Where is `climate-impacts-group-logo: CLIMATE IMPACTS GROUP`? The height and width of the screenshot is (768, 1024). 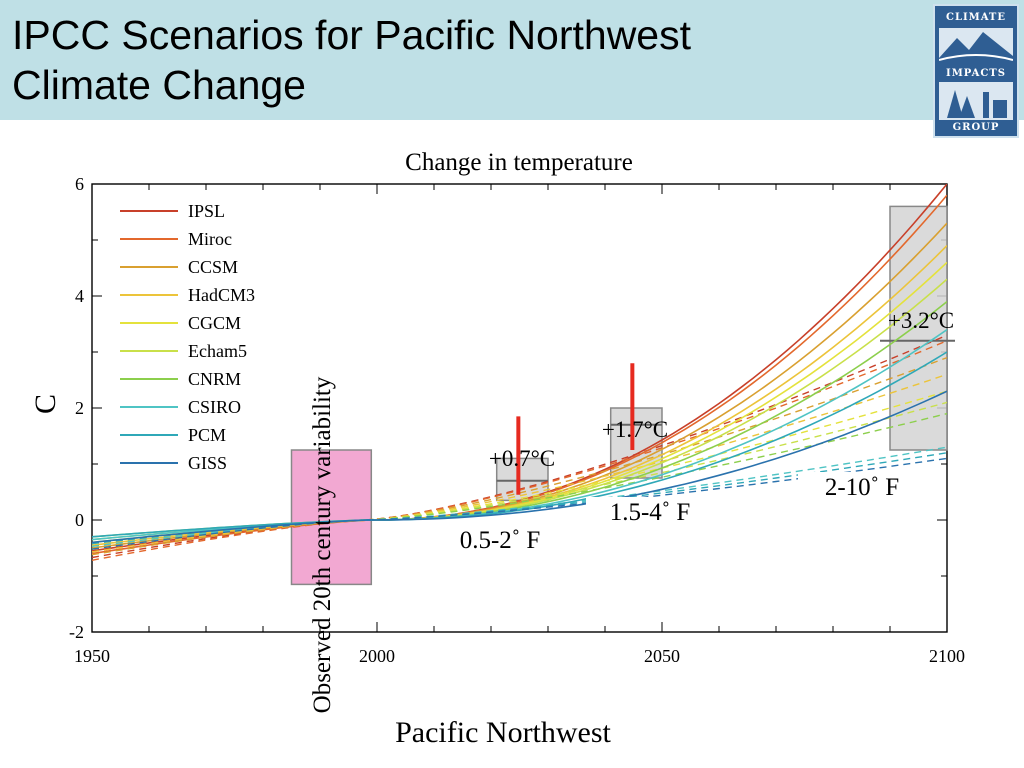
climate-impacts-group-logo: CLIMATE IMPACTS GROUP is located at coordinates (976, 71).